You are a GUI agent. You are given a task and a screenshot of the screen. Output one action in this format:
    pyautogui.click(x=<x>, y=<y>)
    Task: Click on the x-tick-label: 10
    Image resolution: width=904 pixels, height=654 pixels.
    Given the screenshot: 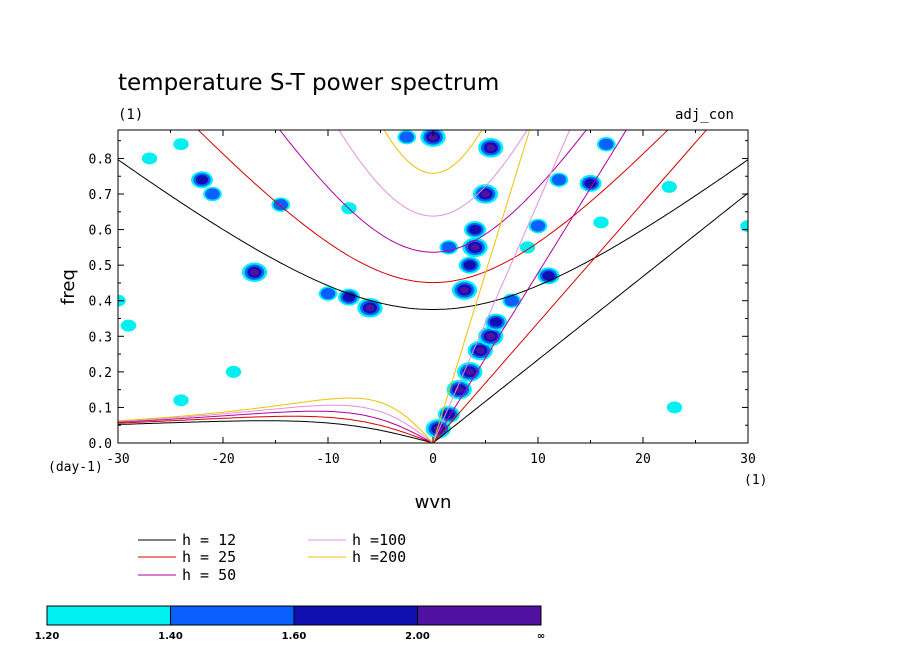 What is the action you would take?
    pyautogui.click(x=538, y=459)
    